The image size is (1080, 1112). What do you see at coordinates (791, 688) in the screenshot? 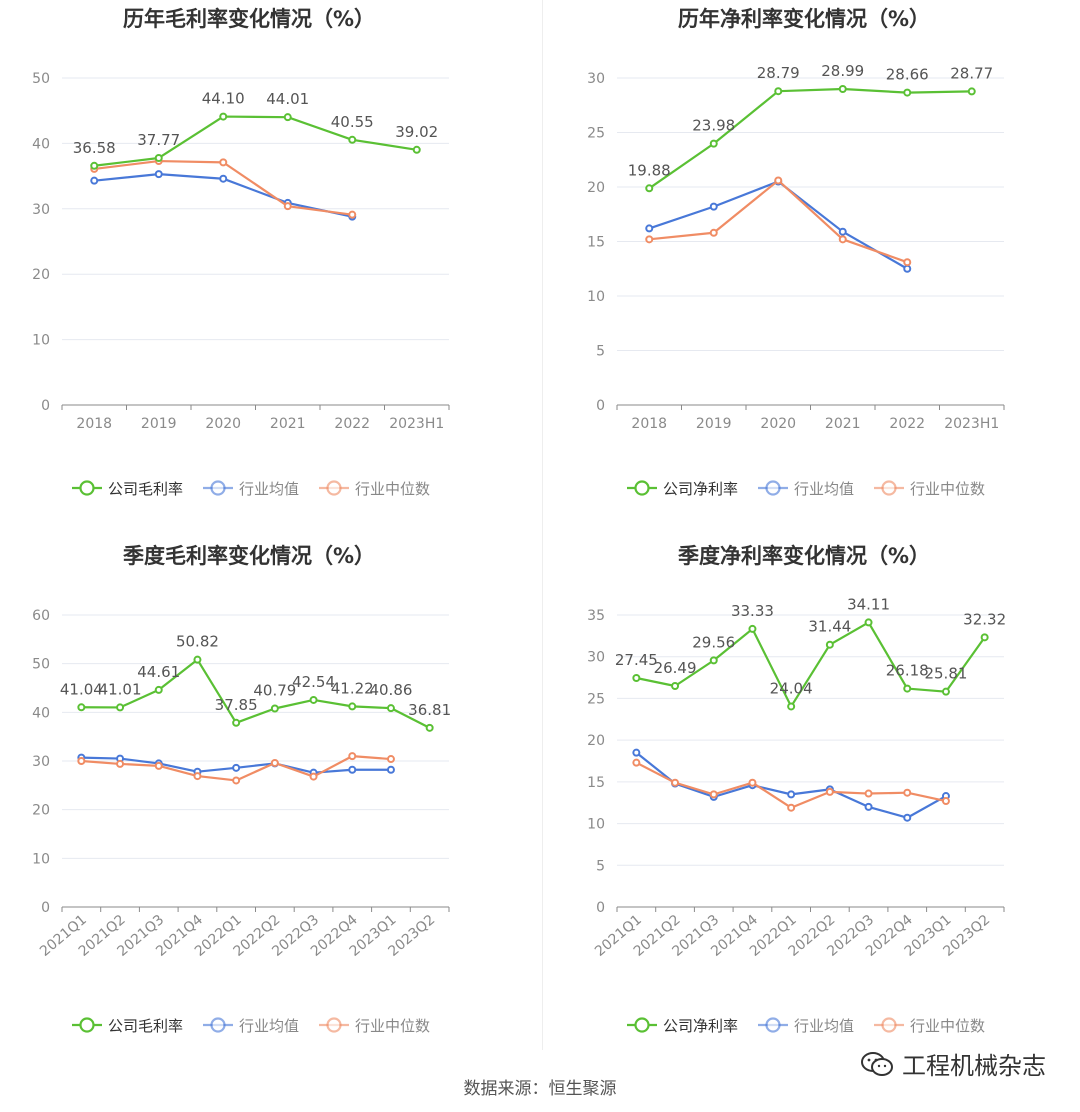
I see `data-label: 24.04` at bounding box center [791, 688].